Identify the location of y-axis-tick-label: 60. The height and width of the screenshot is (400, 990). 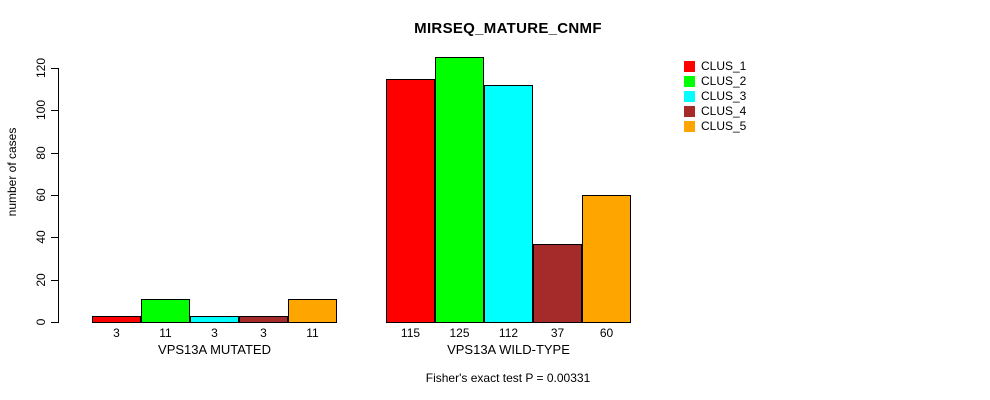
(41, 195).